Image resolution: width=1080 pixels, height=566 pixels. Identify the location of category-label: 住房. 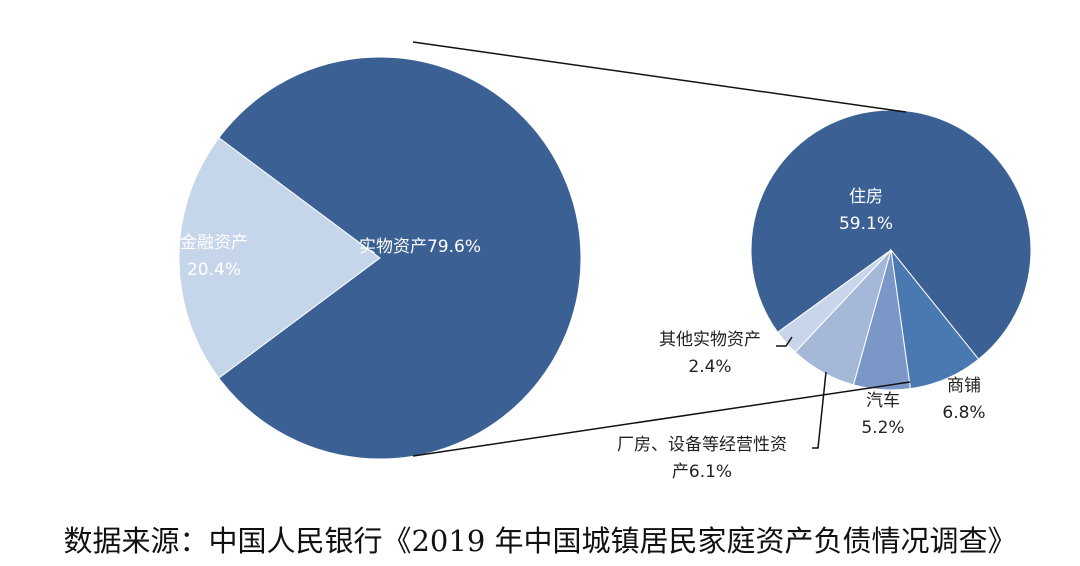
(865, 197).